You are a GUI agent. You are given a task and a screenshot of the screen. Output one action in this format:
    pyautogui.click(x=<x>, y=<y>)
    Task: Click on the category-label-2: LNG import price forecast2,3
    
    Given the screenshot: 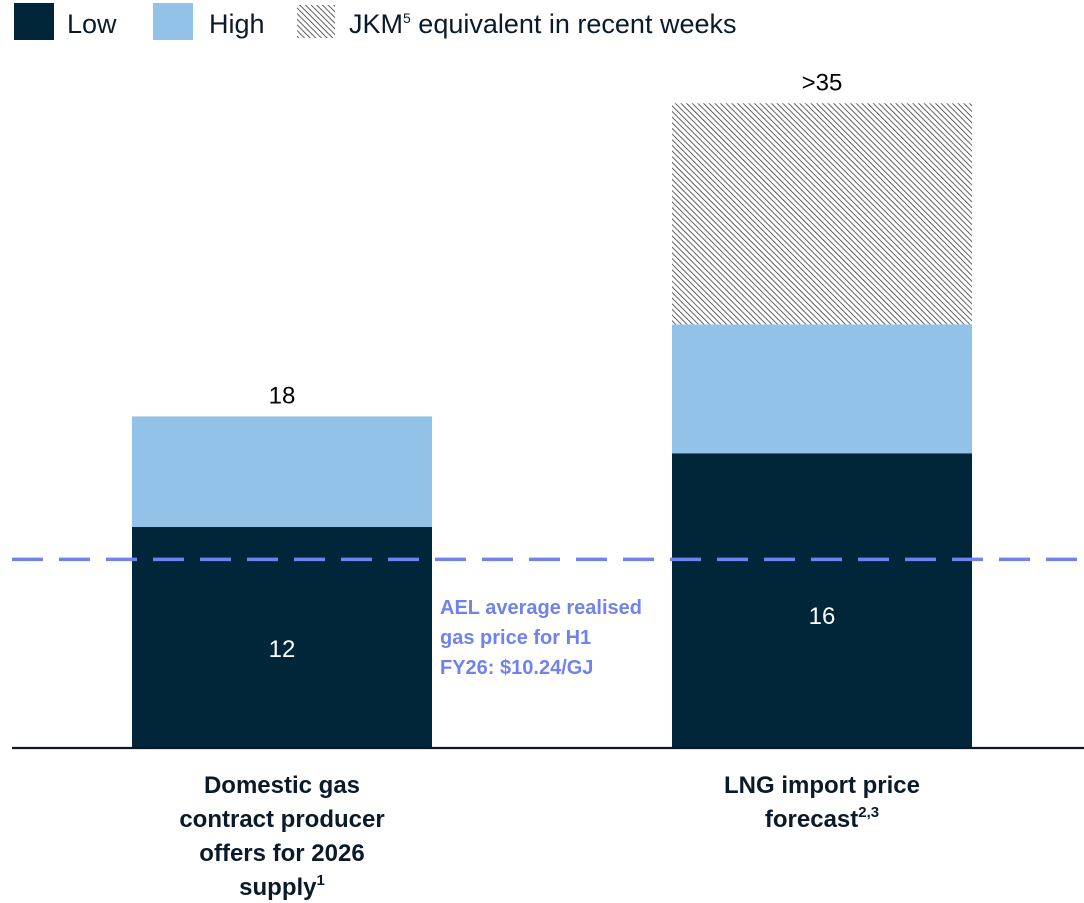 What is the action you would take?
    pyautogui.click(x=822, y=802)
    